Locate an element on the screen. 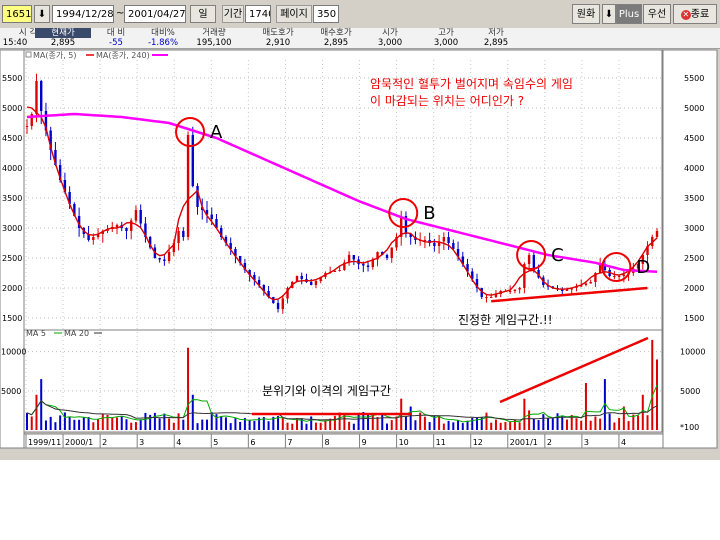 The width and height of the screenshot is (720, 540). volume-legend-ma5: MA 5 is located at coordinates (36, 333).